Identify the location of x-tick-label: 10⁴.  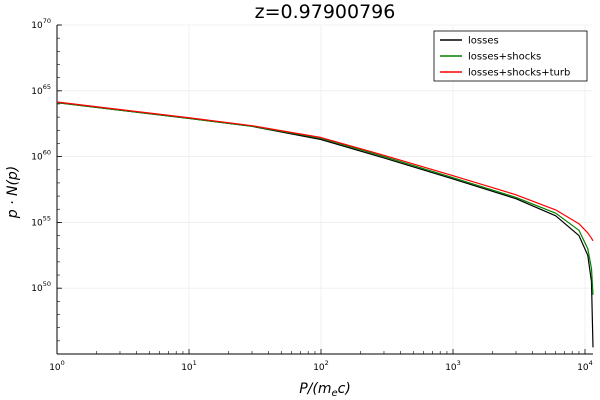
(585, 366).